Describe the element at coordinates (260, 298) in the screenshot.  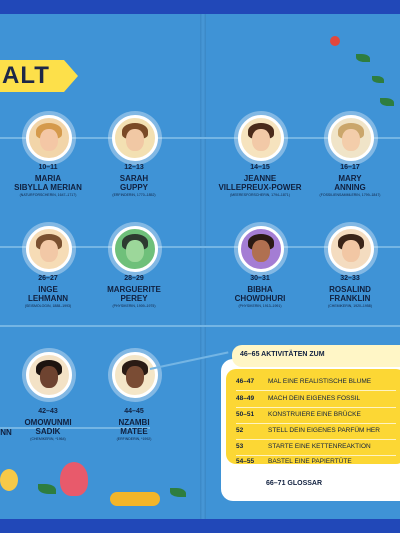
I see `person-name: CHOWDHURI` at that location.